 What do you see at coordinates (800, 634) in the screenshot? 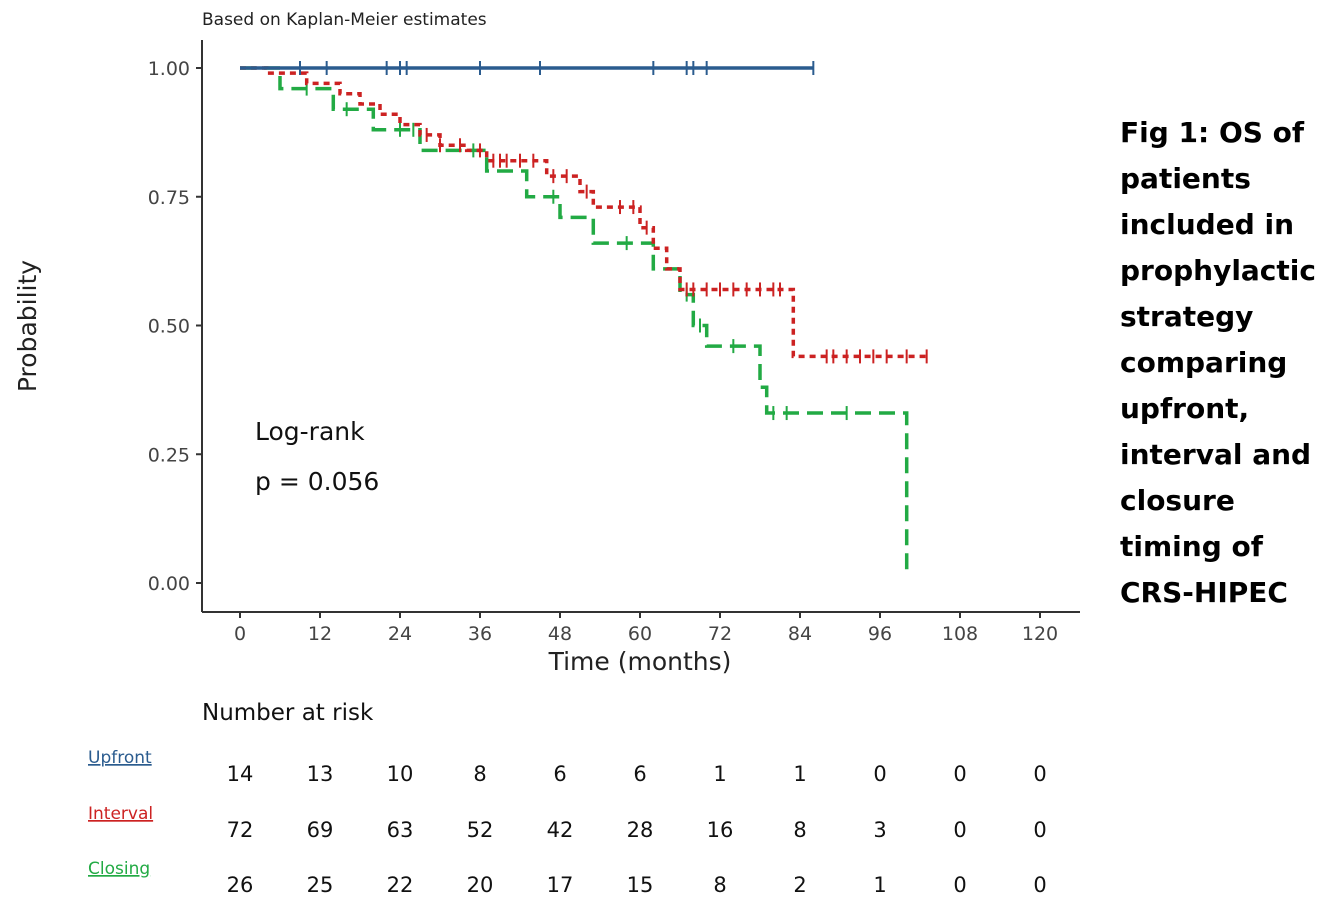
I see `x-tick-label: 84` at bounding box center [800, 634].